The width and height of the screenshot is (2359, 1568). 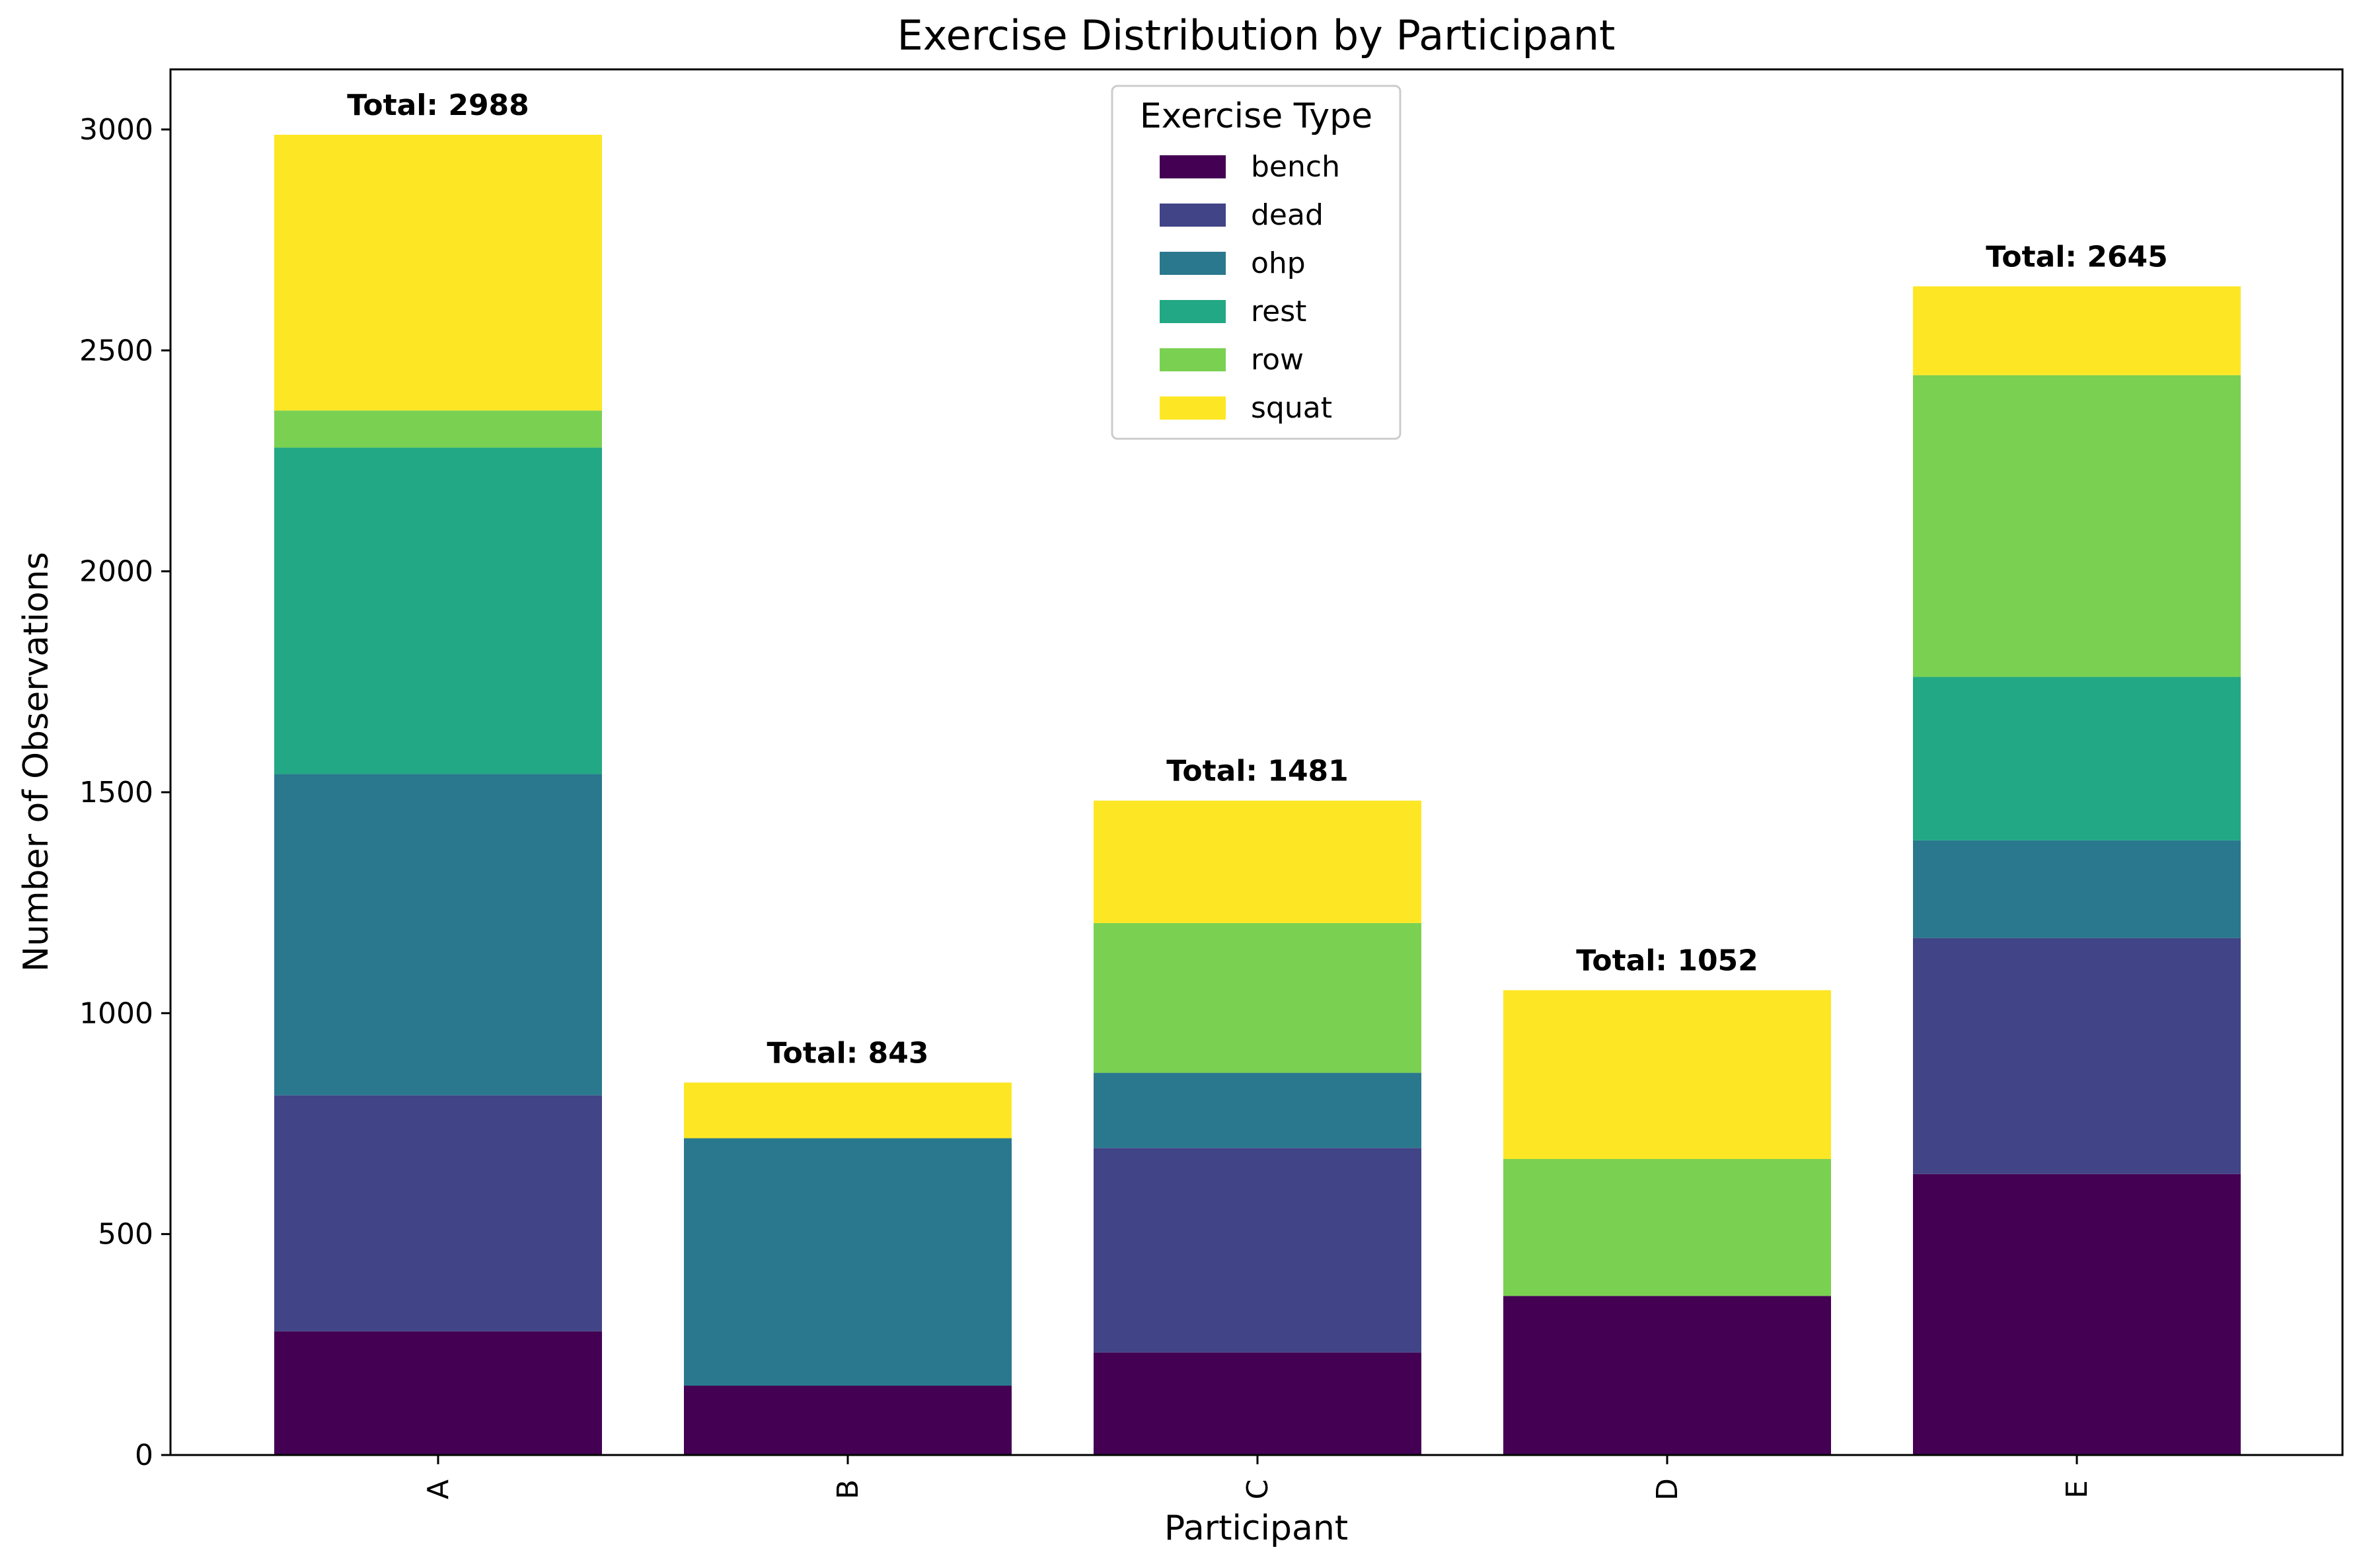 I want to click on legend: Exercise Type bench dead ohp rest row squat, so click(x=1256, y=262).